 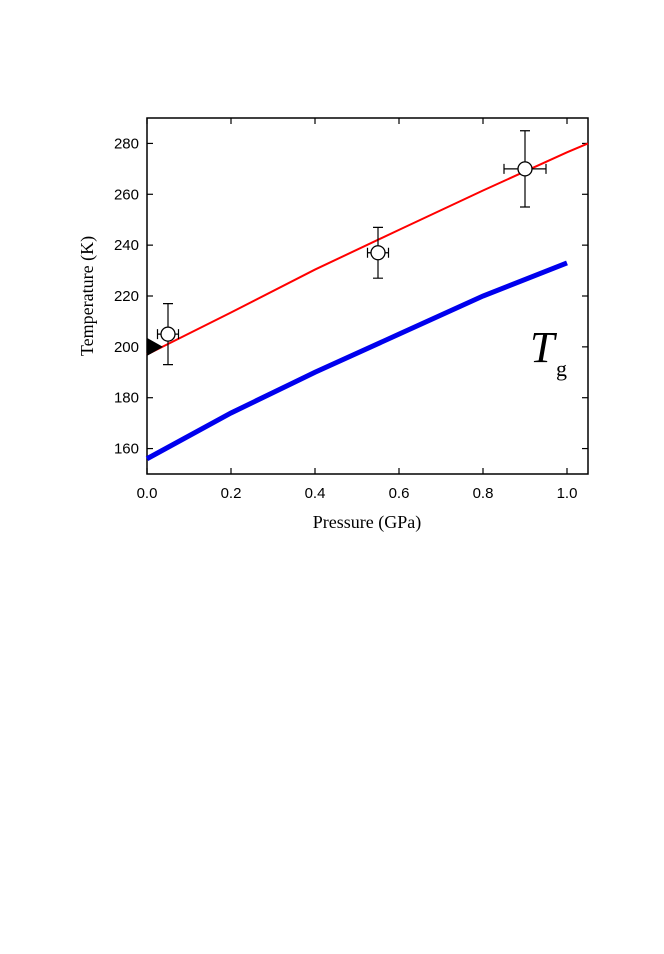 What do you see at coordinates (483, 493) in the screenshot?
I see `x-tick-label: 0.8` at bounding box center [483, 493].